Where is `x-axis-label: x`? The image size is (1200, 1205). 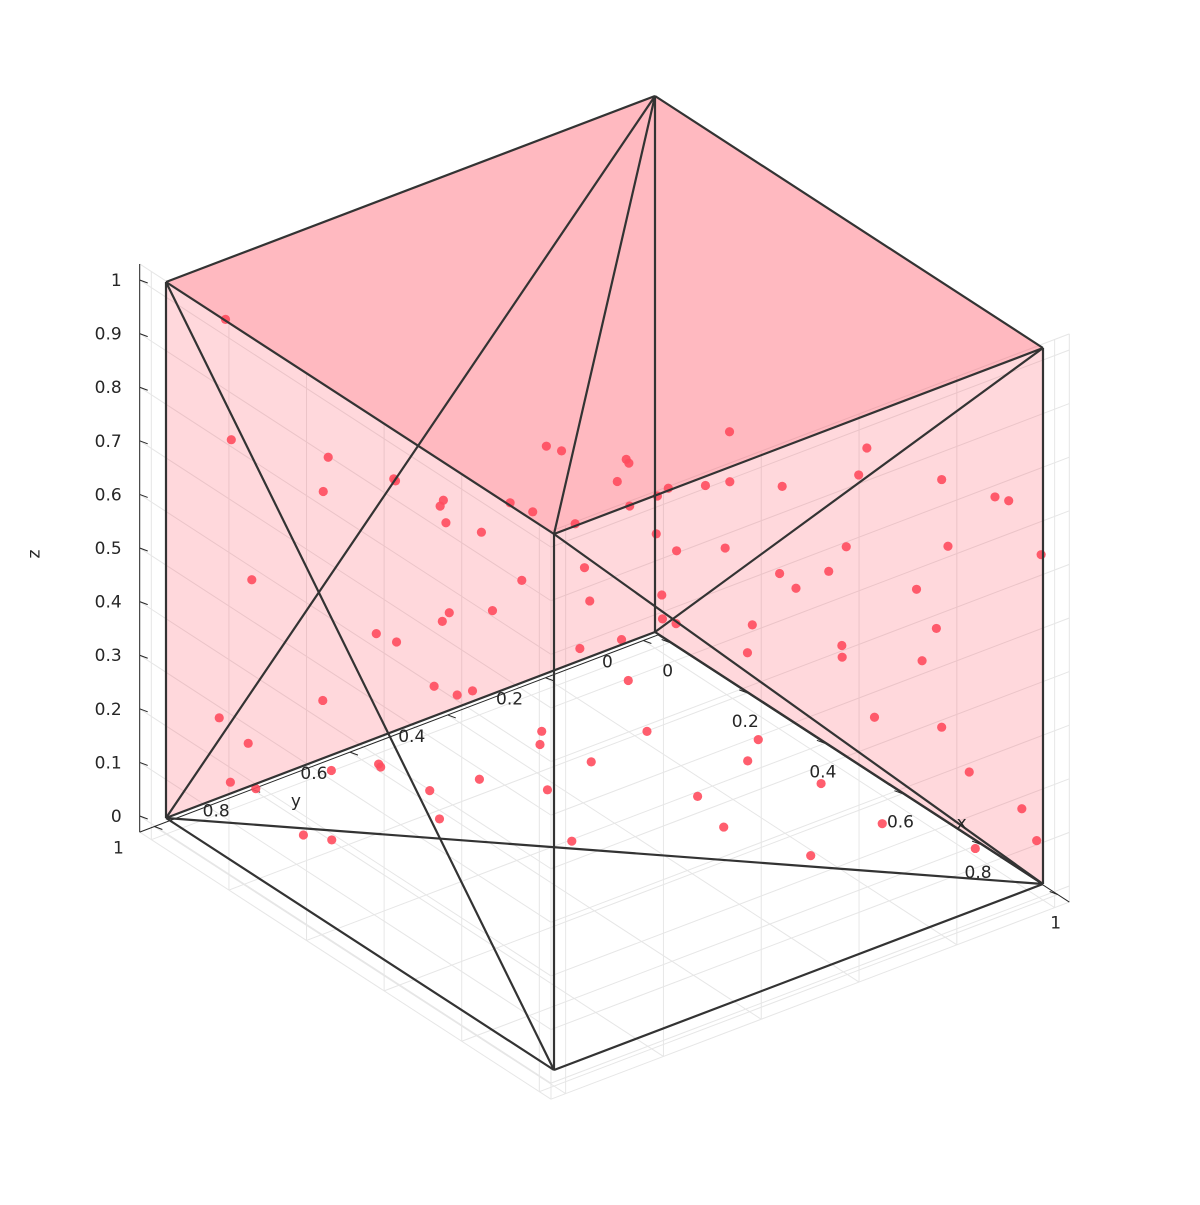 x-axis-label: x is located at coordinates (962, 824).